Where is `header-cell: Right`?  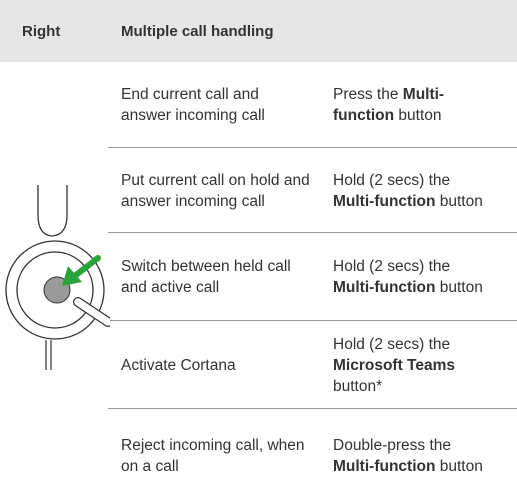
header-cell: Right is located at coordinates (41, 31).